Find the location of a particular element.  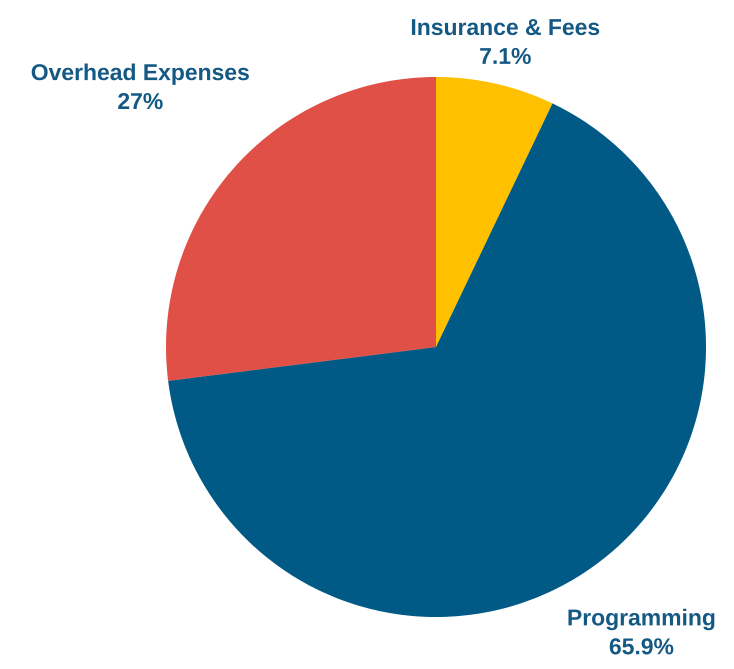

slice-label: Overhead Expenses is located at coordinates (140, 74).